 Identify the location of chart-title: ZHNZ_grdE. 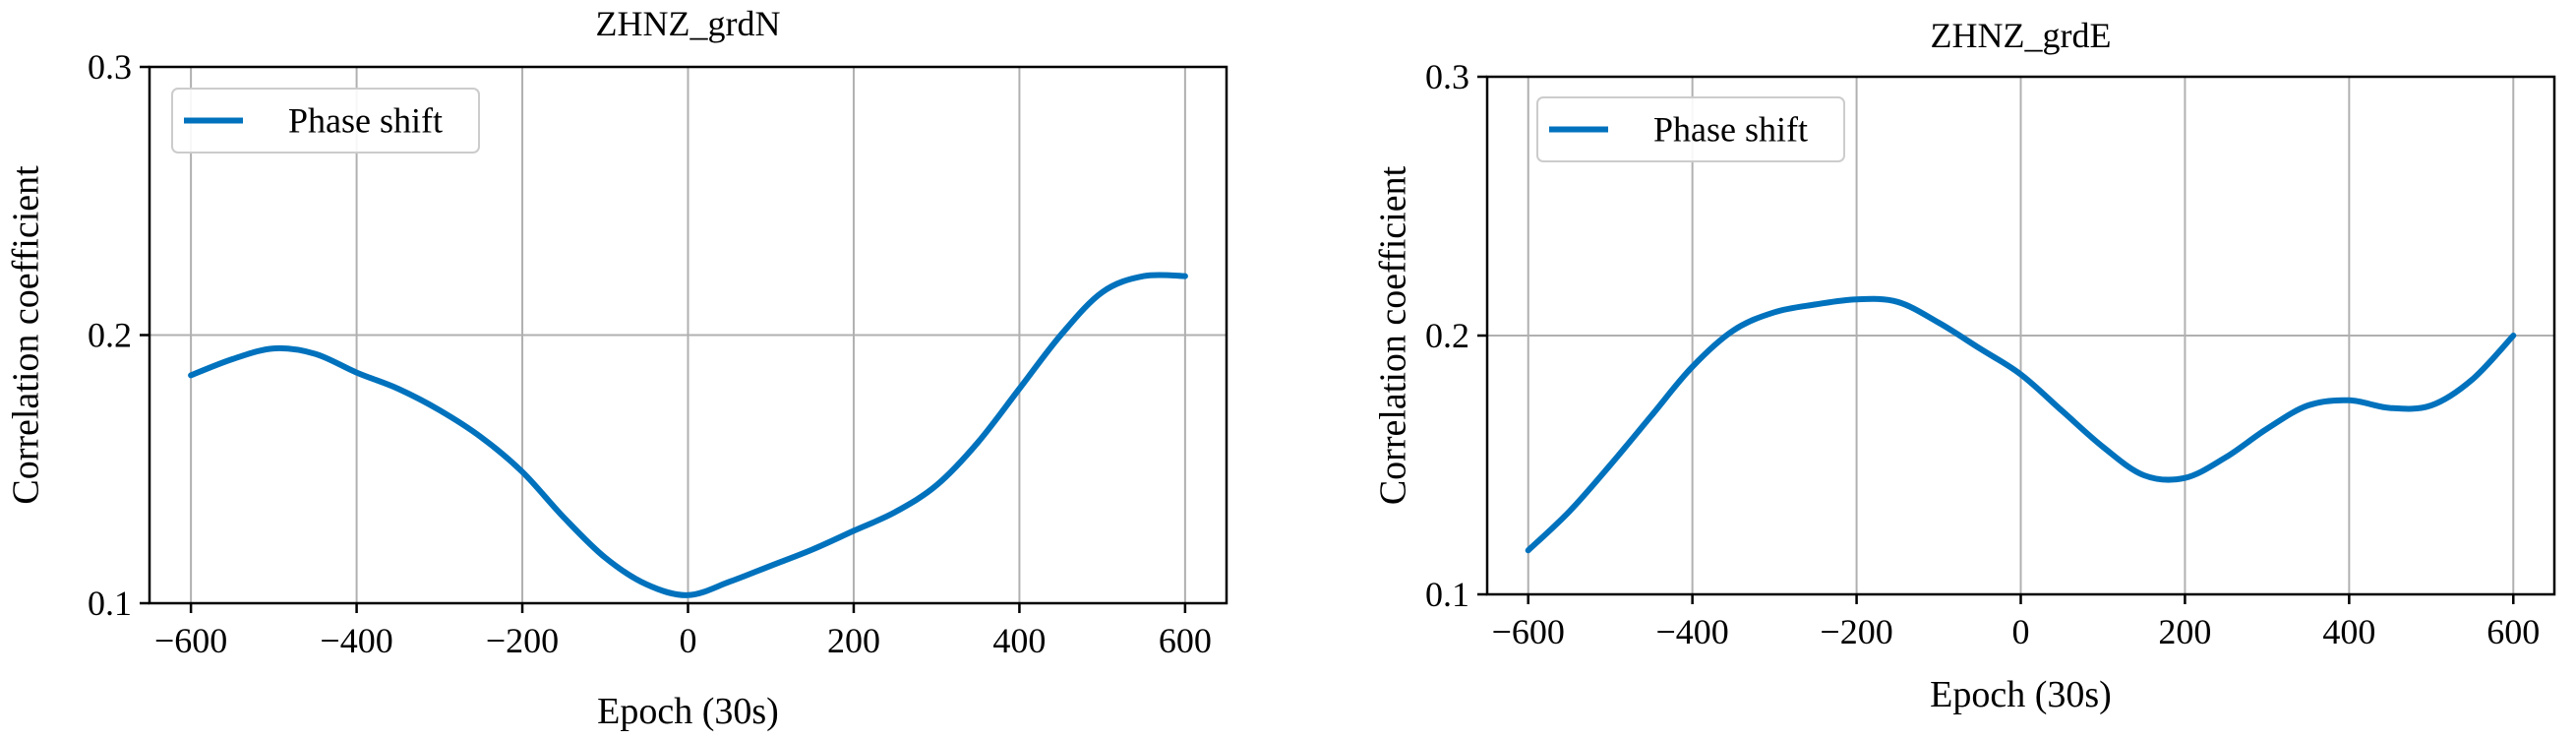
(2022, 35).